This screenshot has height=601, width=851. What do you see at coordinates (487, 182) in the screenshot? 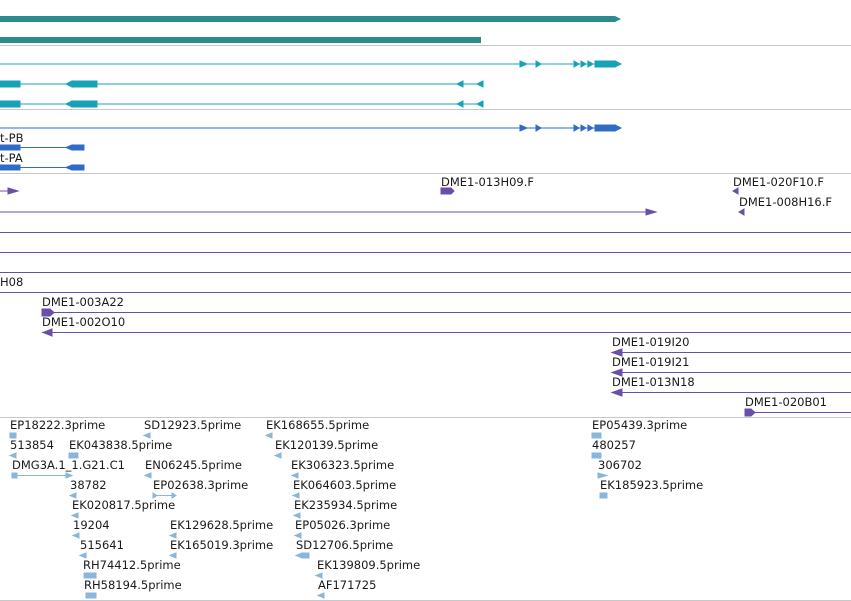
I see `clone-label: DME1-013H09.F` at bounding box center [487, 182].